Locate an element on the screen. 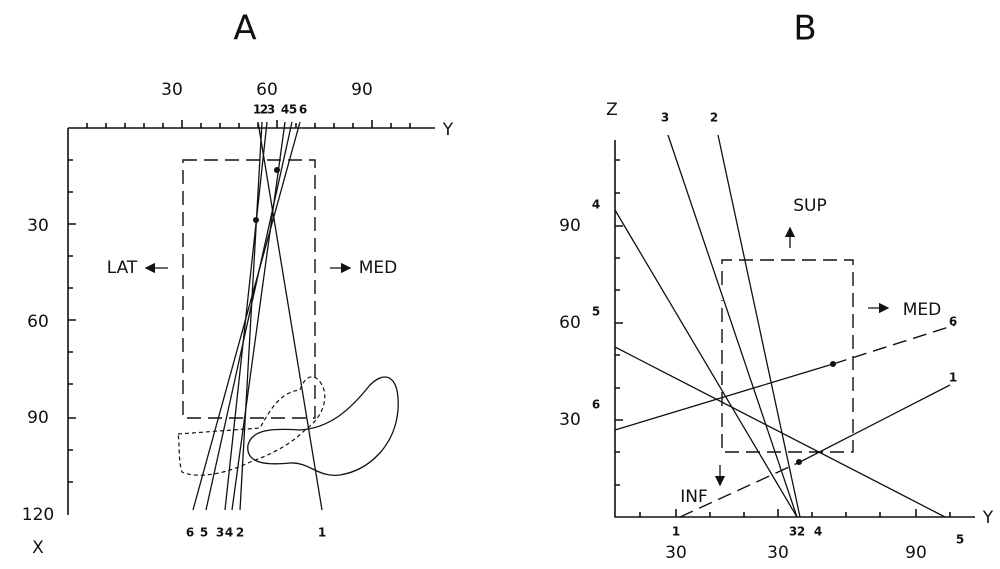 The height and width of the screenshot is (569, 1000). panel-title: B is located at coordinates (804, 29).